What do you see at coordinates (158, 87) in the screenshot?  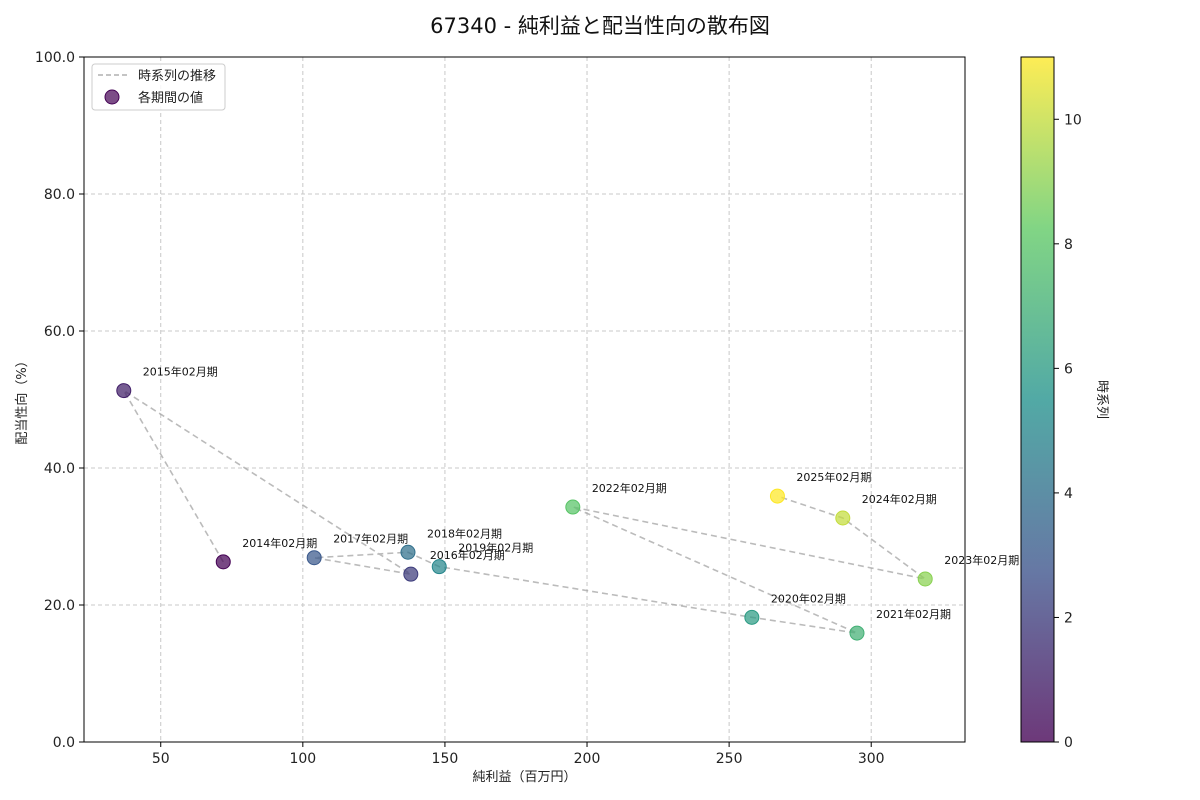 I see `legend: 時系列の推移 各期間の値` at bounding box center [158, 87].